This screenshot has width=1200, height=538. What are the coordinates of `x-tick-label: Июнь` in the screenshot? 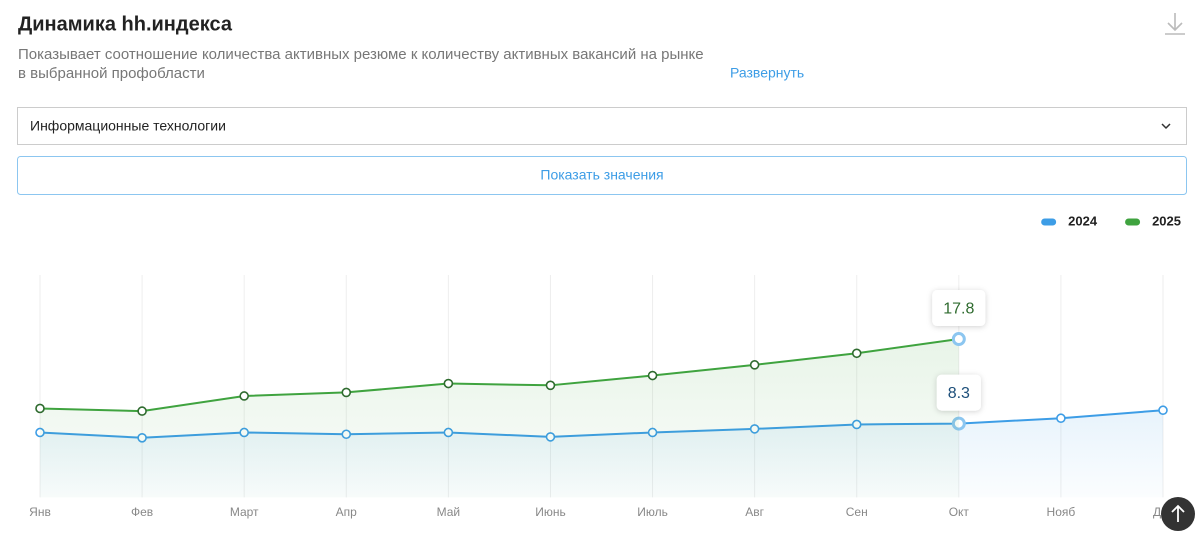 It's located at (550, 512).